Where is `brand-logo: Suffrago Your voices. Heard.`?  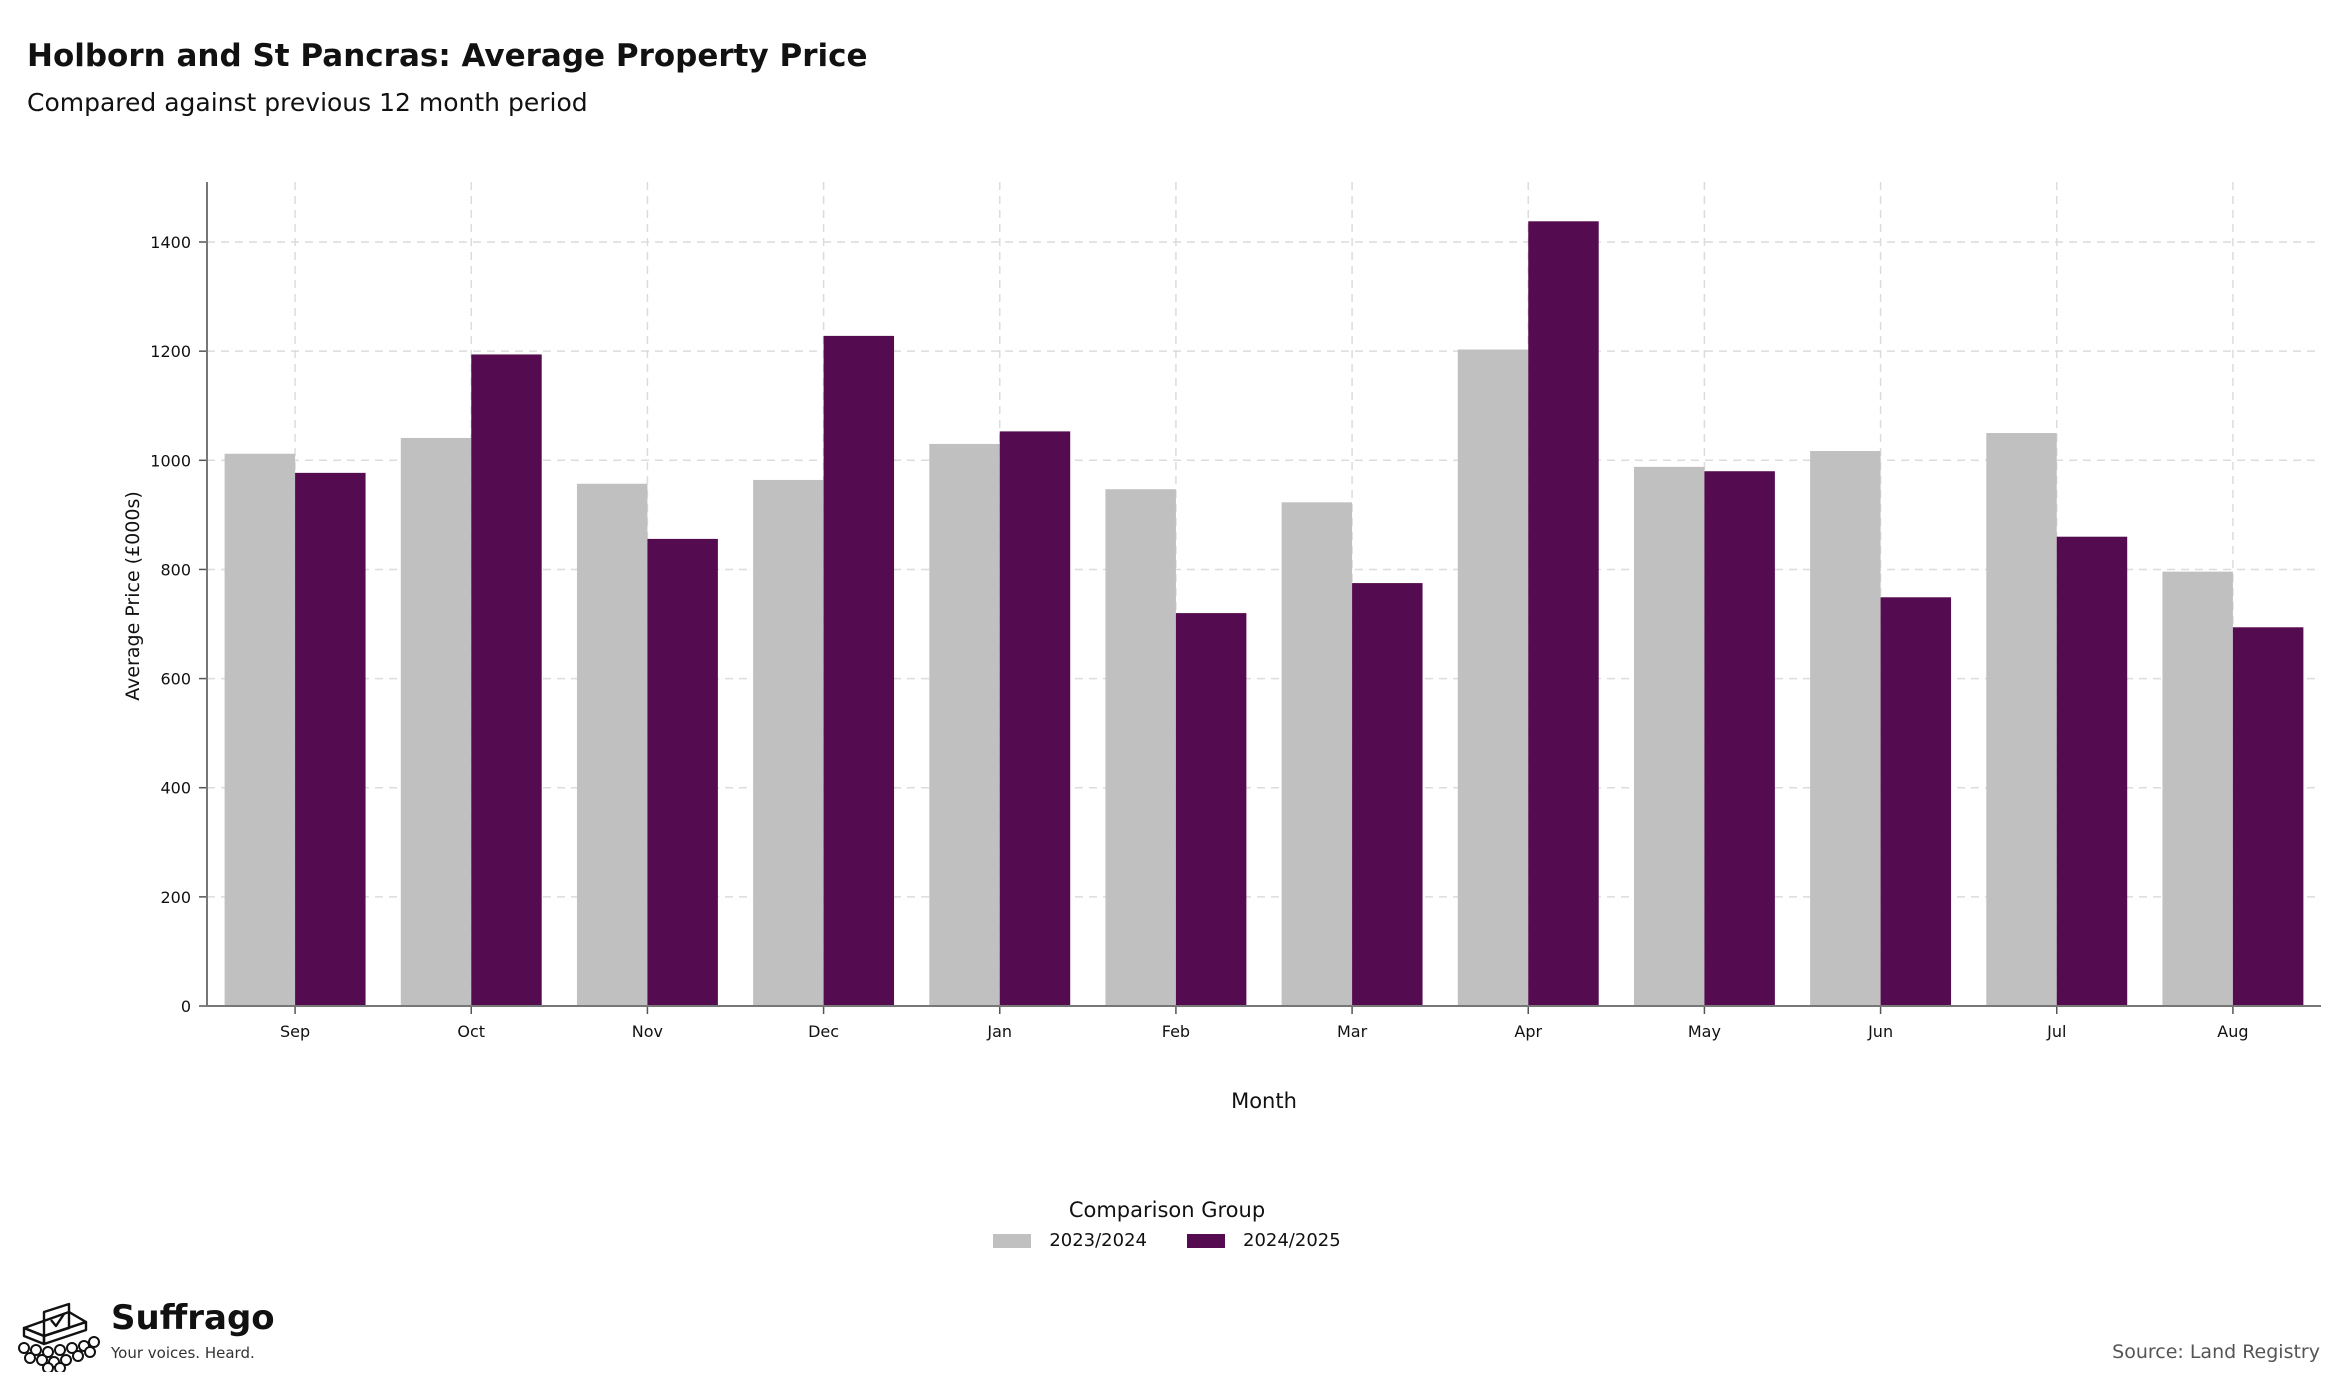 brand-logo: Suffrago Your voices. Heard. is located at coordinates (144, 1334).